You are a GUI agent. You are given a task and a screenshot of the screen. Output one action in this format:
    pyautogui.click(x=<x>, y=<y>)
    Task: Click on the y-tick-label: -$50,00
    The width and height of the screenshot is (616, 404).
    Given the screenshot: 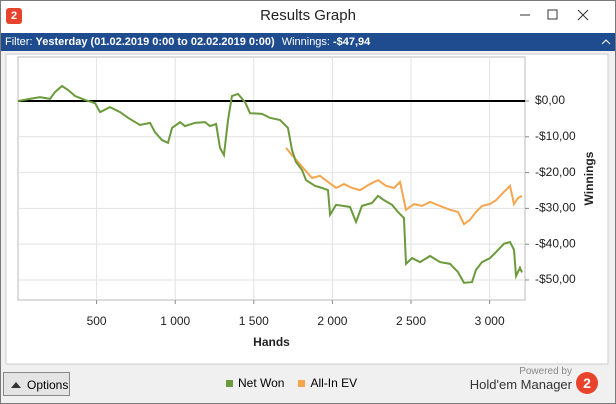 What is the action you would take?
    pyautogui.click(x=555, y=279)
    